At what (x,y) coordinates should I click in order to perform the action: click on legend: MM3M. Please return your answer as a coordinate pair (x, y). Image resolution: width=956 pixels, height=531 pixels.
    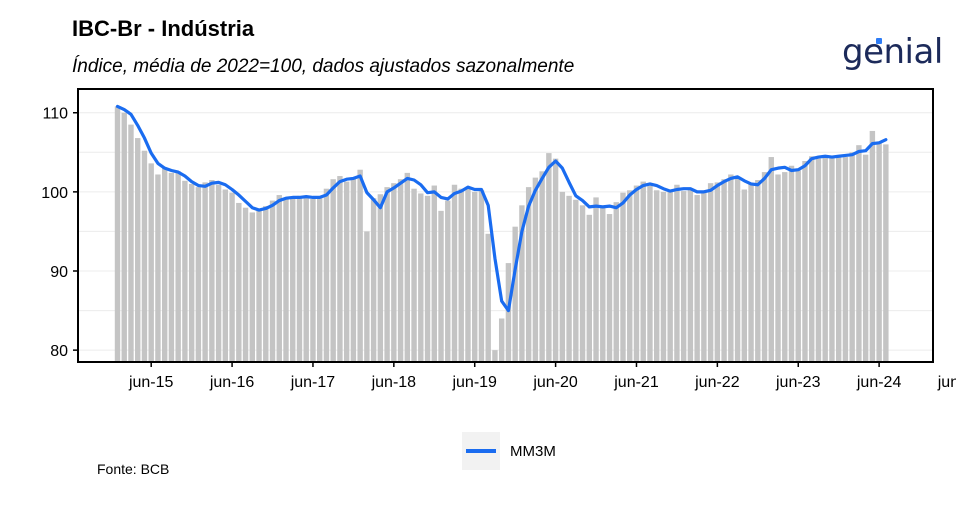
    Looking at the image, I should click on (509, 451).